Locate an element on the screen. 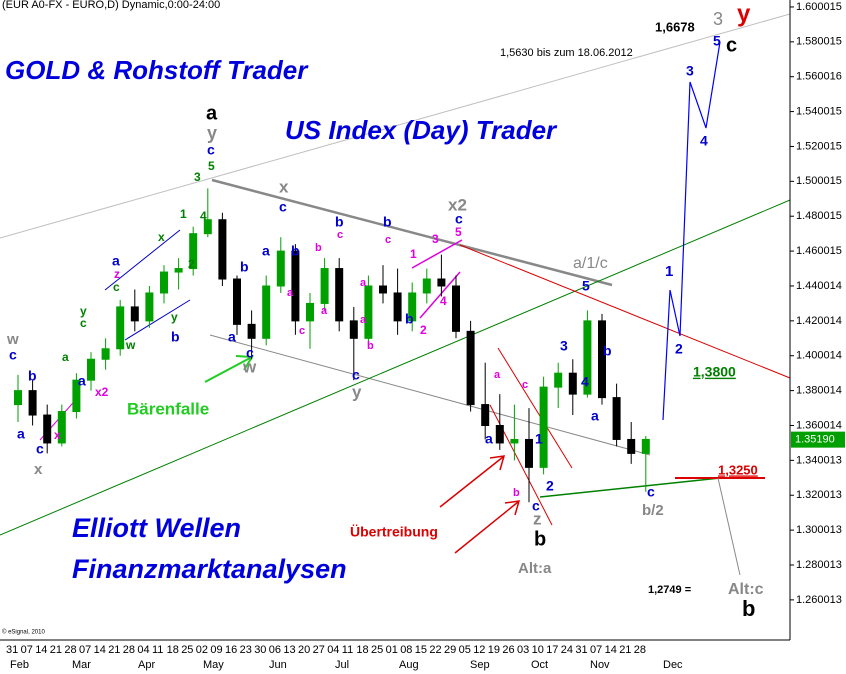  wave-label: a/1/c is located at coordinates (590, 263).